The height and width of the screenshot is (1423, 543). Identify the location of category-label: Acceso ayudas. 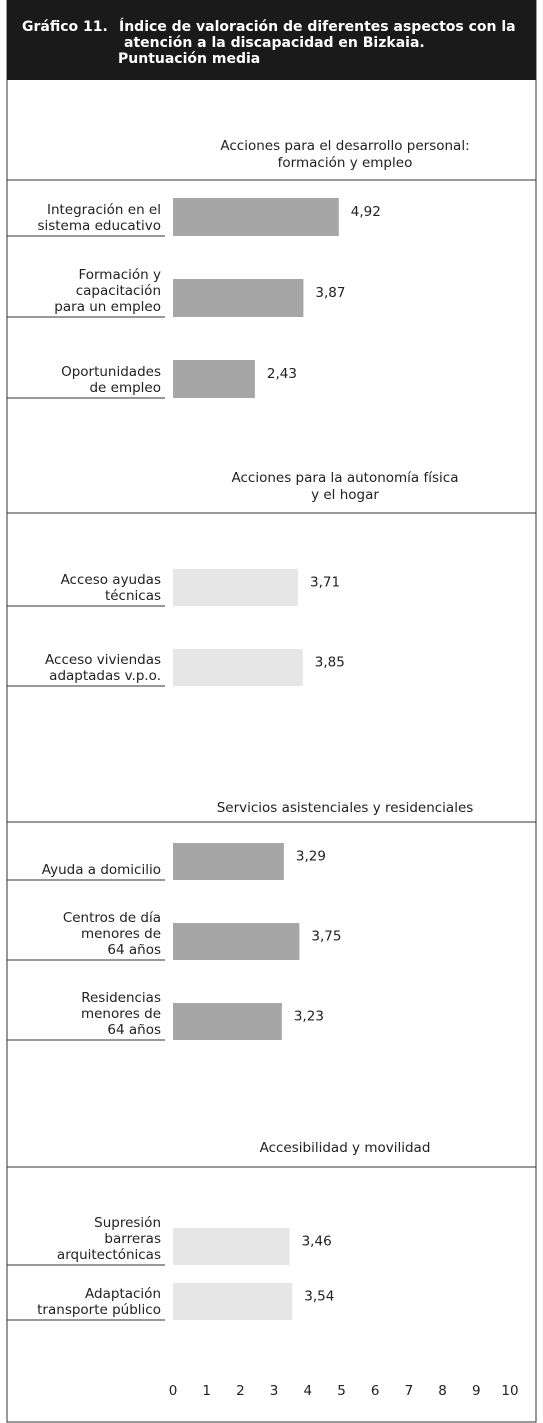
(111, 580).